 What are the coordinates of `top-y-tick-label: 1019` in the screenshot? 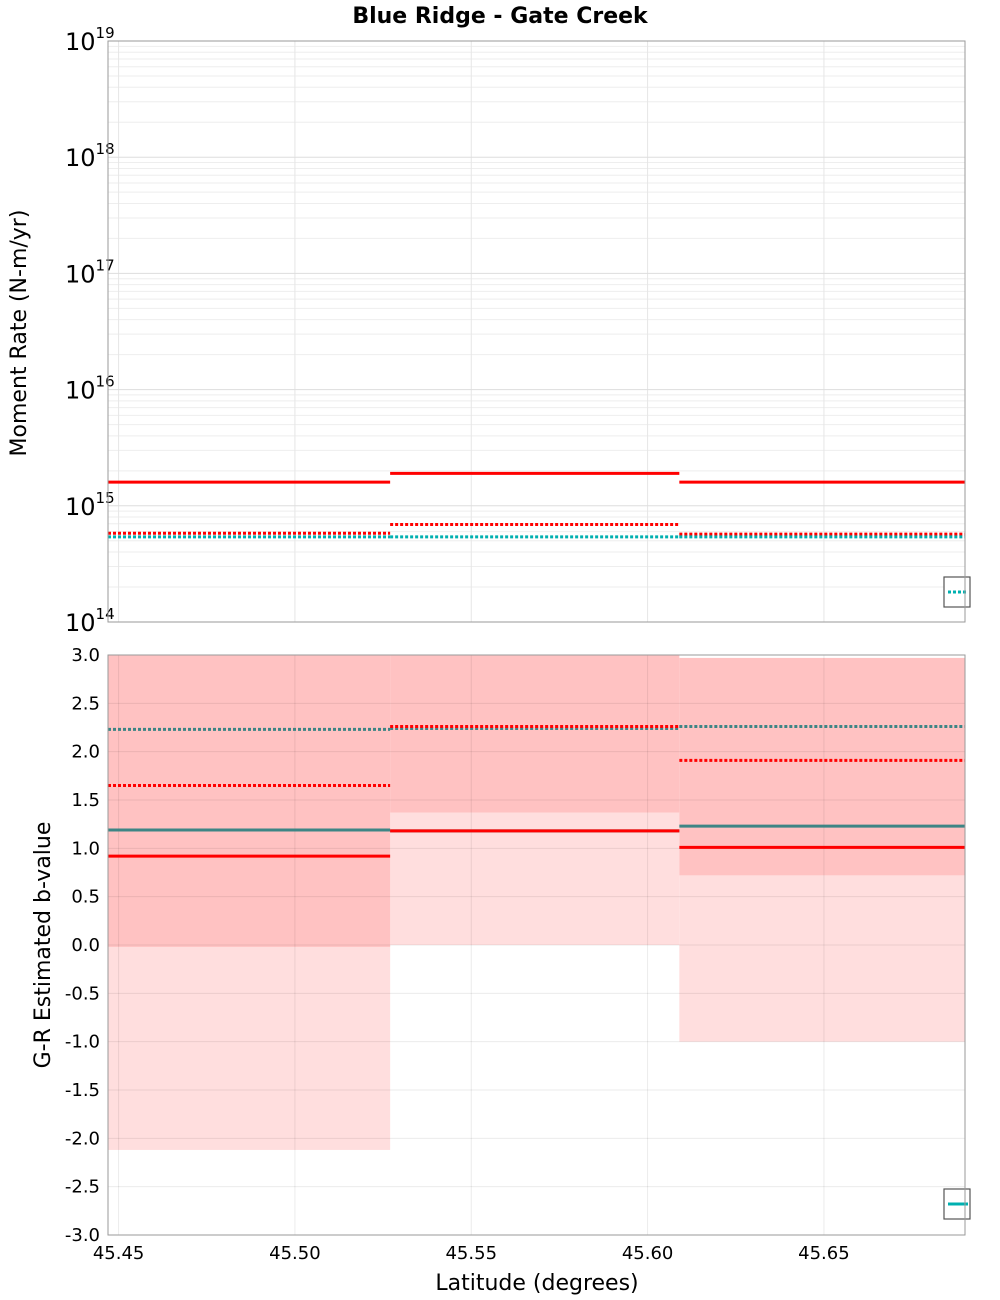 It's located at (90, 40).